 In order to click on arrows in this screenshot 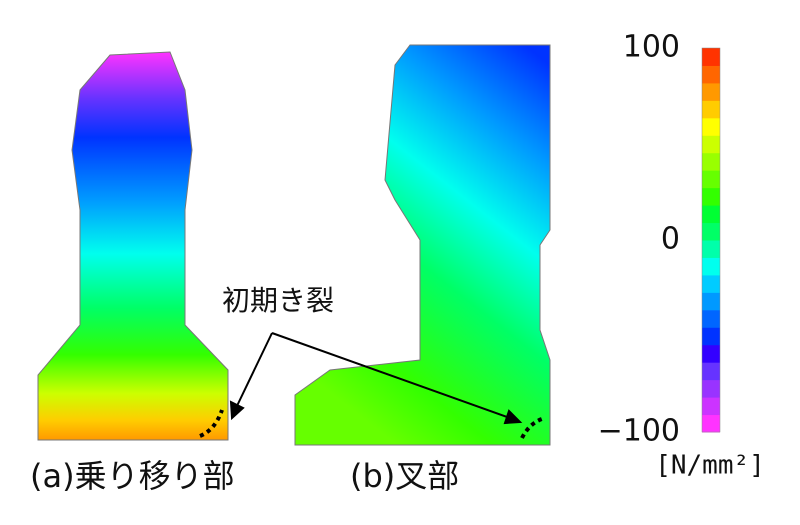, I will do `click(376, 378)`.